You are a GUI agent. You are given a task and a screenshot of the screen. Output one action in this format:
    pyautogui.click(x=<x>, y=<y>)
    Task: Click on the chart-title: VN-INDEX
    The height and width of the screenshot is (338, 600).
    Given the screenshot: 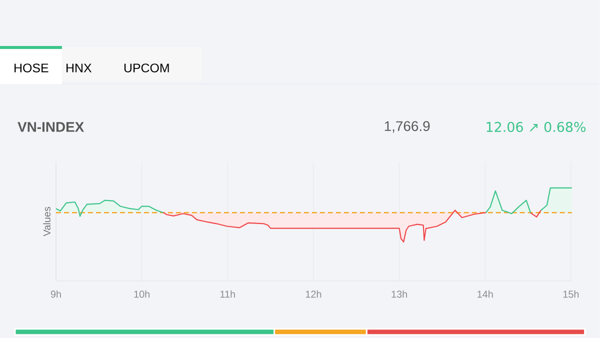 What is the action you would take?
    pyautogui.click(x=51, y=127)
    